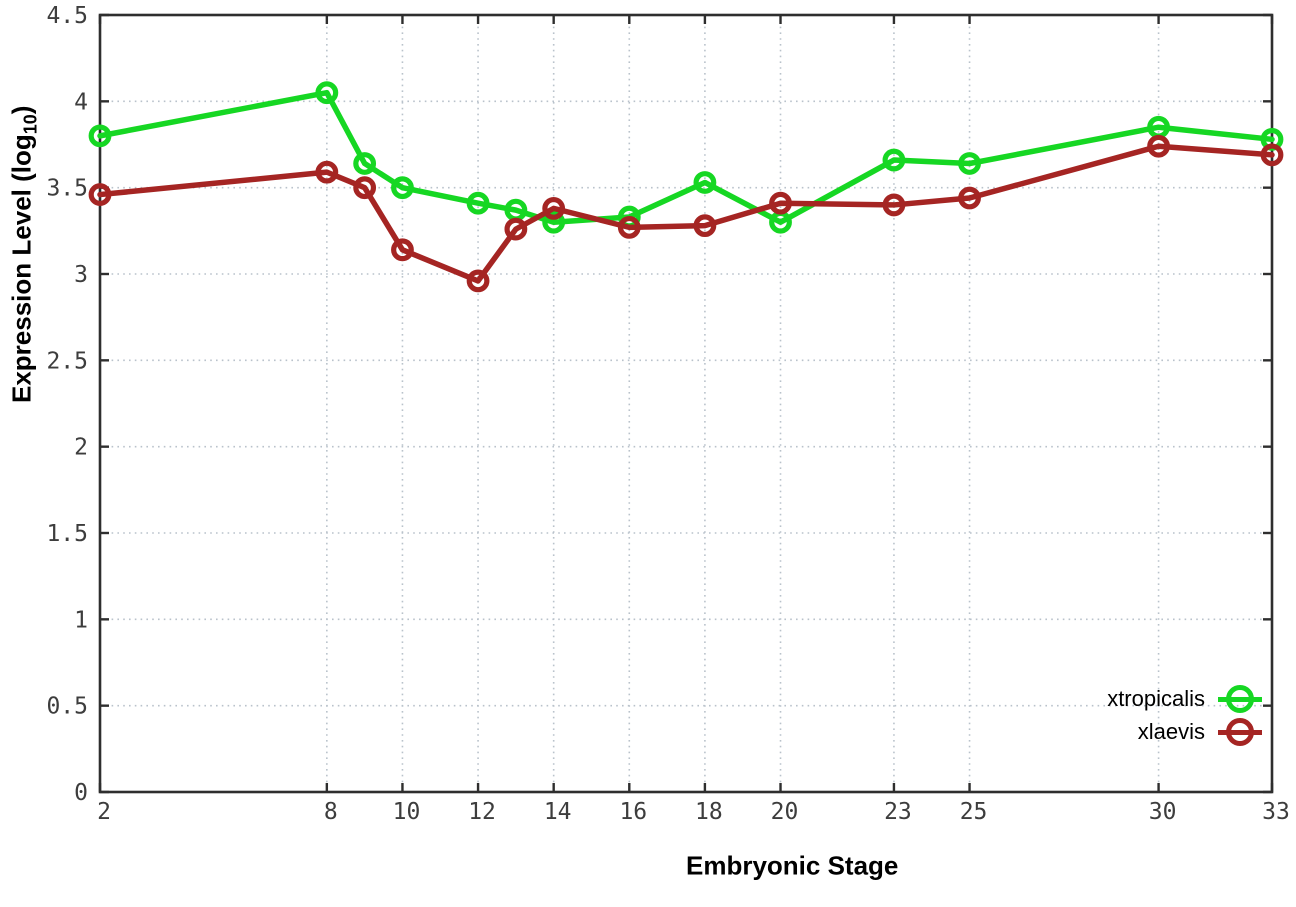  What do you see at coordinates (81, 275) in the screenshot?
I see `y-tick-label: 3` at bounding box center [81, 275].